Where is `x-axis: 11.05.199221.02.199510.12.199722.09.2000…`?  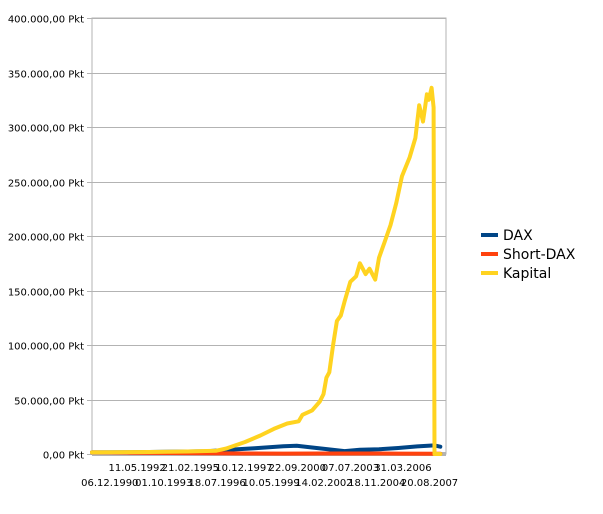 x-axis: 11.05.199221.02.199510.12.199722.09.2000… is located at coordinates (269, 476).